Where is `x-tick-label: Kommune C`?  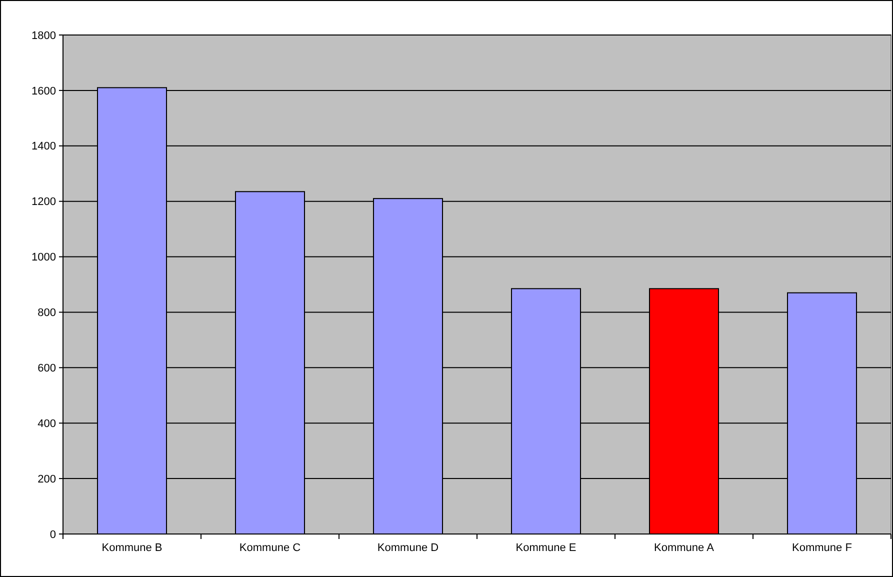
x-tick-label: Kommune C is located at coordinates (270, 548).